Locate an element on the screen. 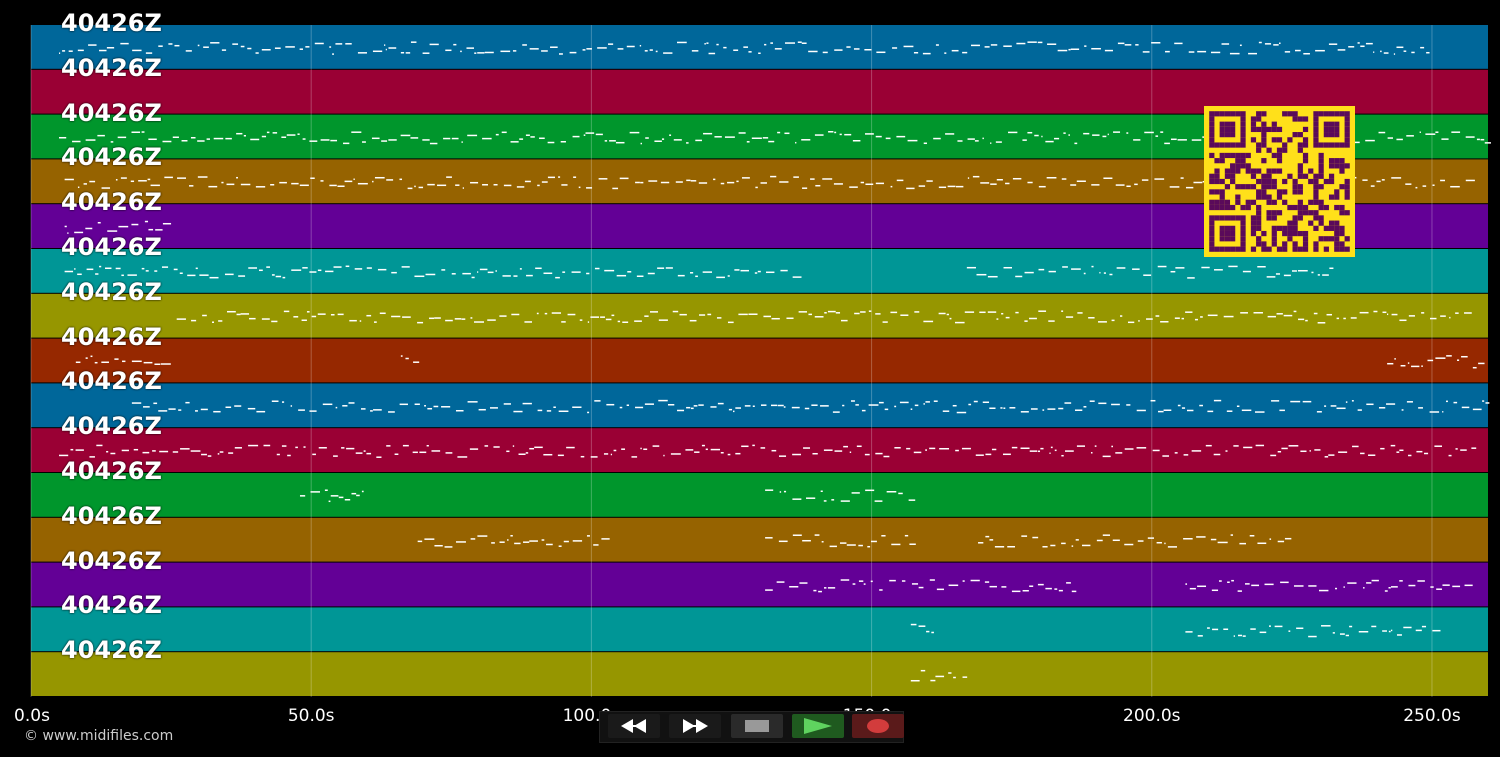  rewind-button is located at coordinates (634, 726).